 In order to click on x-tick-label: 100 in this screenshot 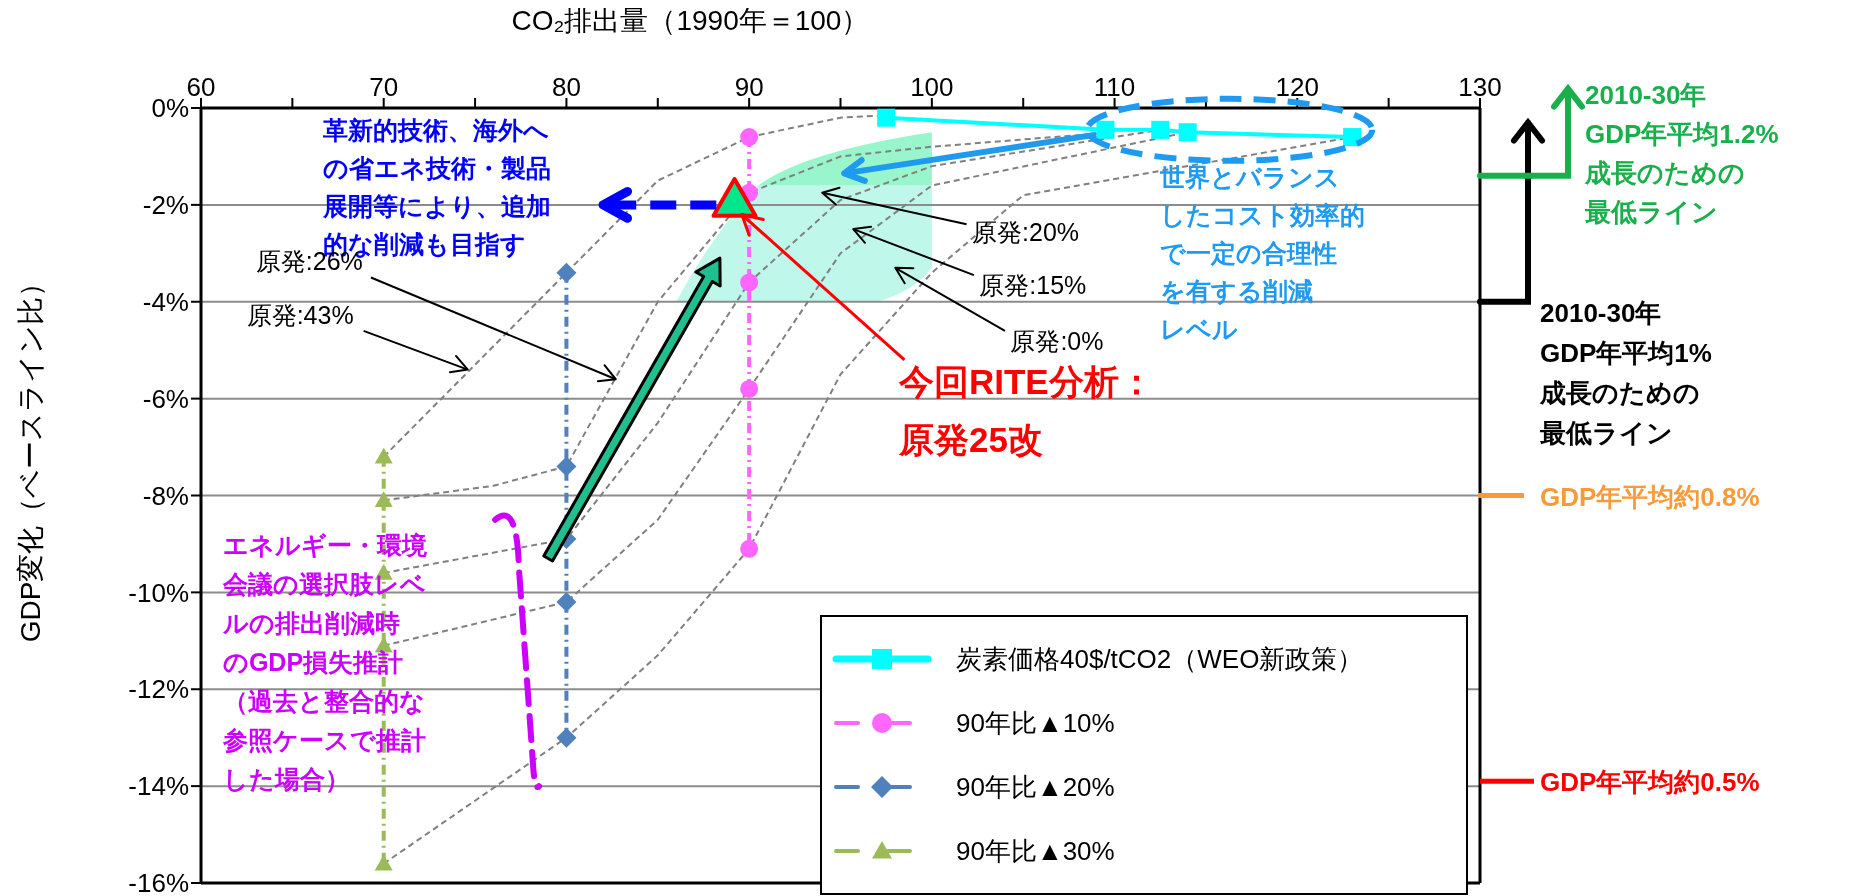, I will do `click(932, 87)`.